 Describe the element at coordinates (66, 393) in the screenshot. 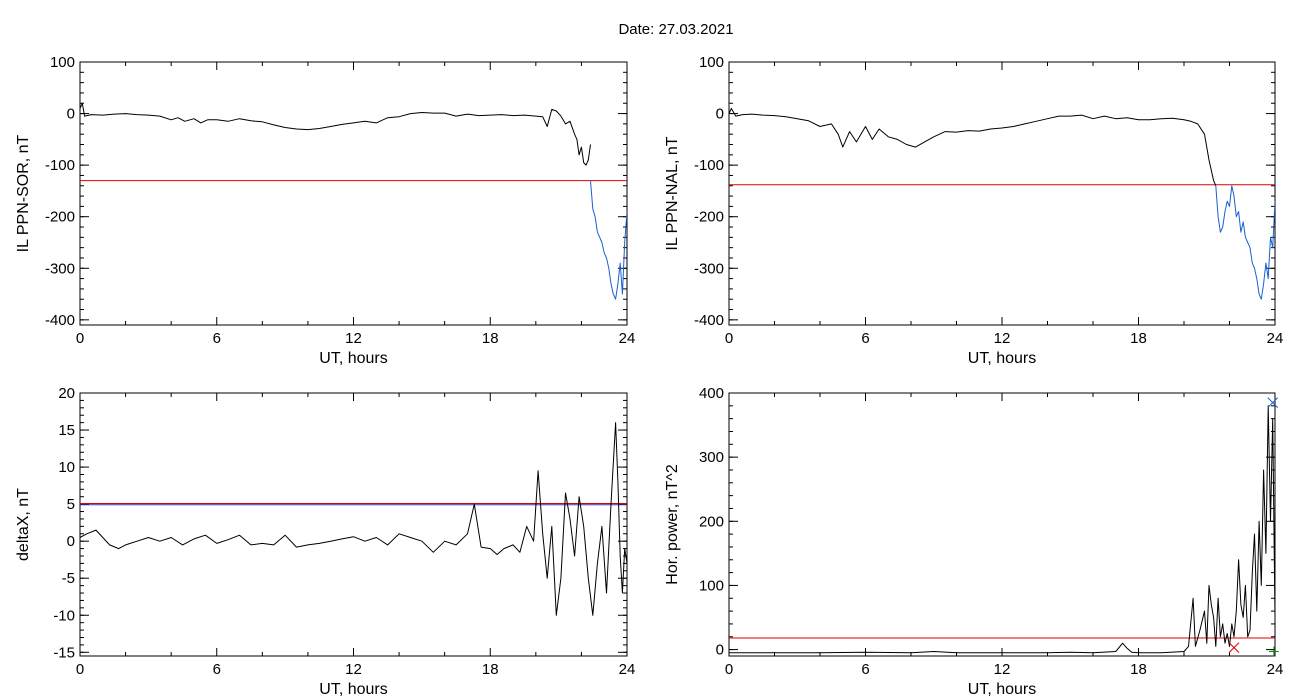

I see `y-tick-label: 20` at that location.